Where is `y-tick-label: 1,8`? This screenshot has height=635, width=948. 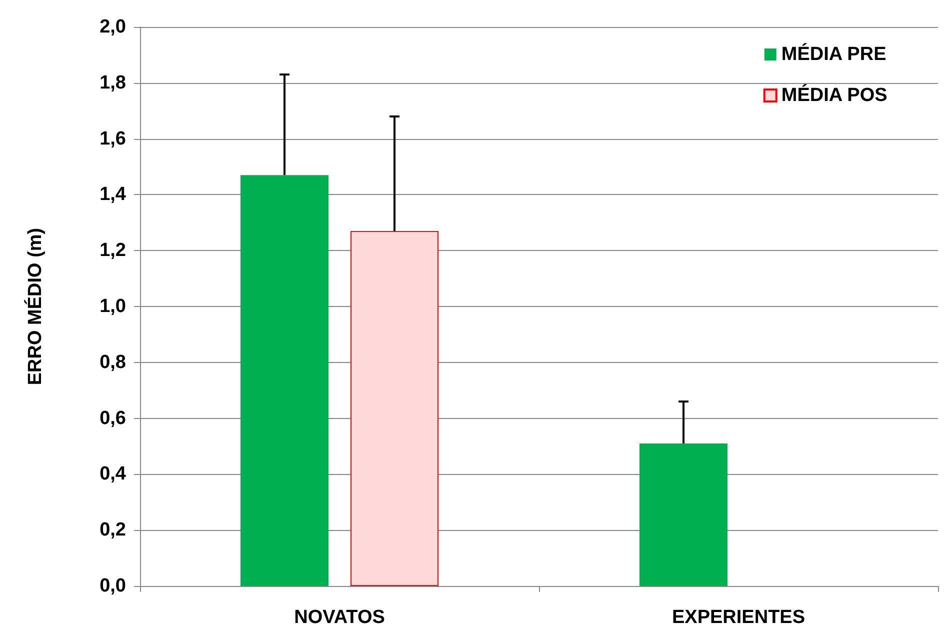
y-tick-label: 1,8 is located at coordinates (113, 83).